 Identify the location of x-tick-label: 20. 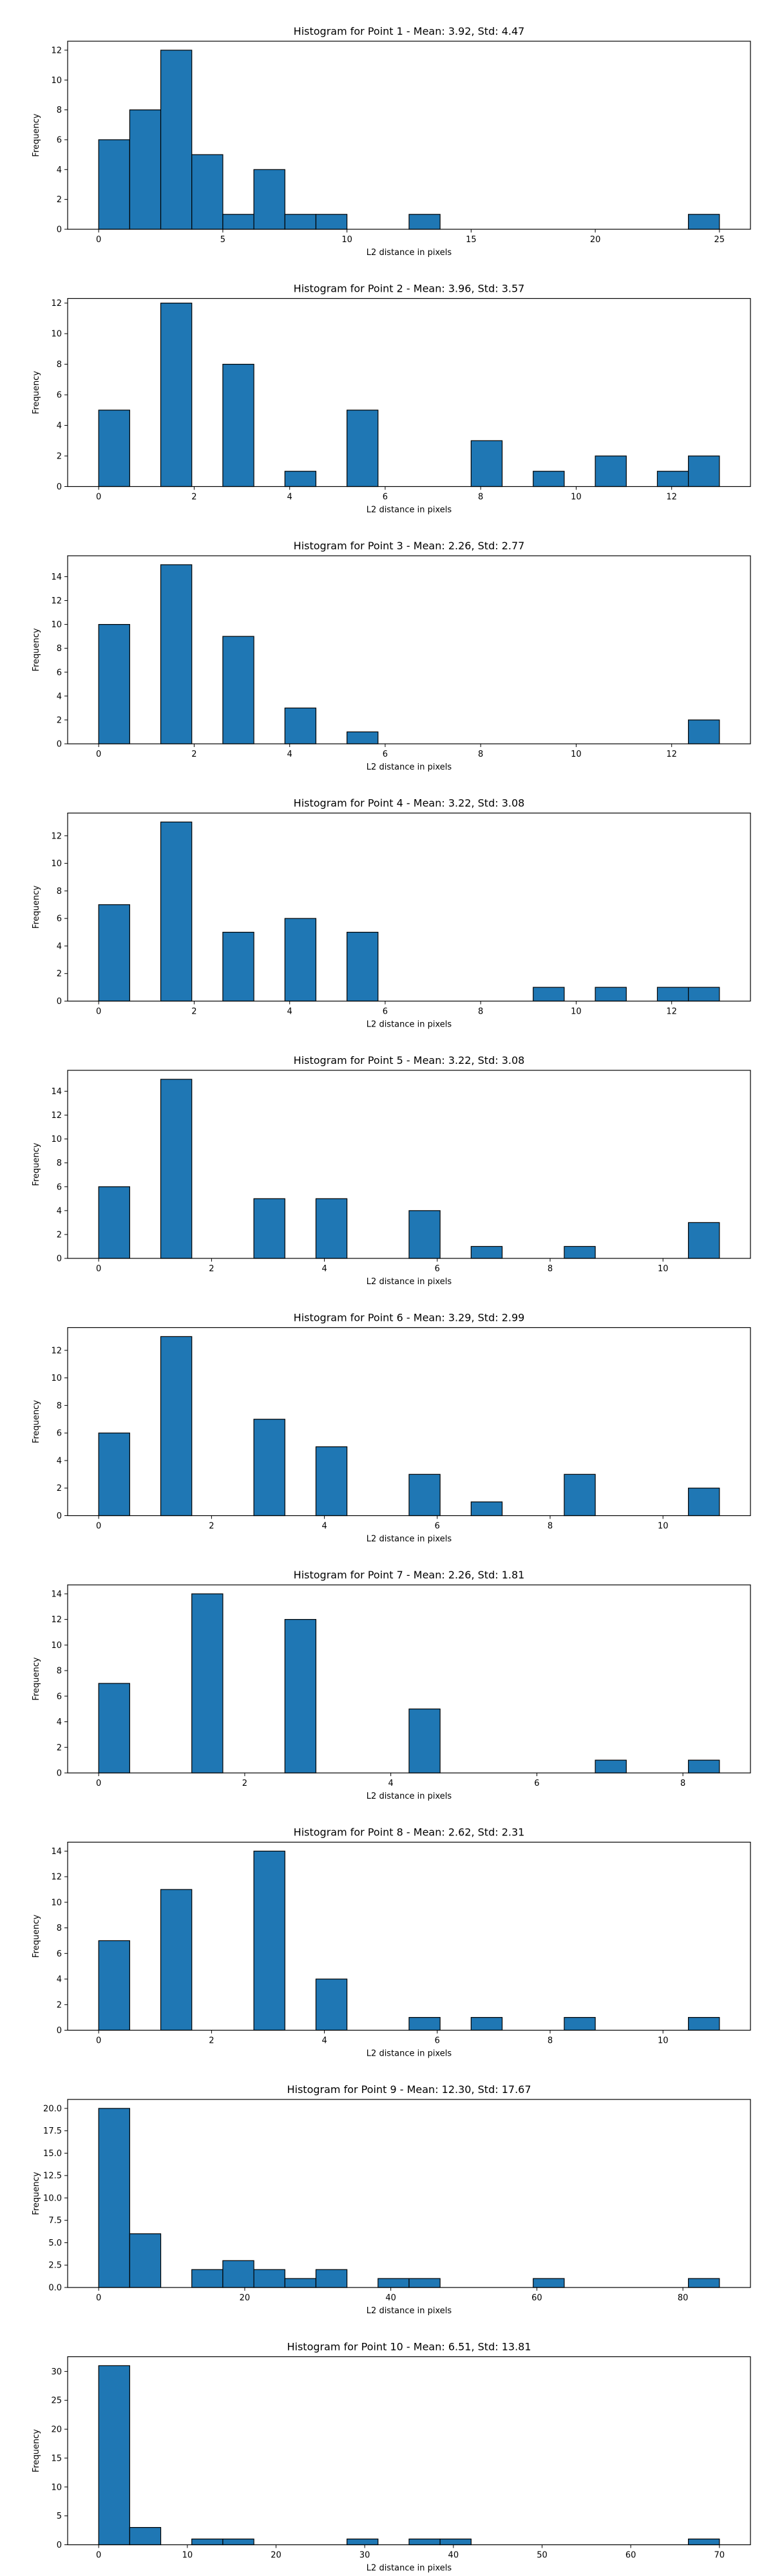
(276, 2556).